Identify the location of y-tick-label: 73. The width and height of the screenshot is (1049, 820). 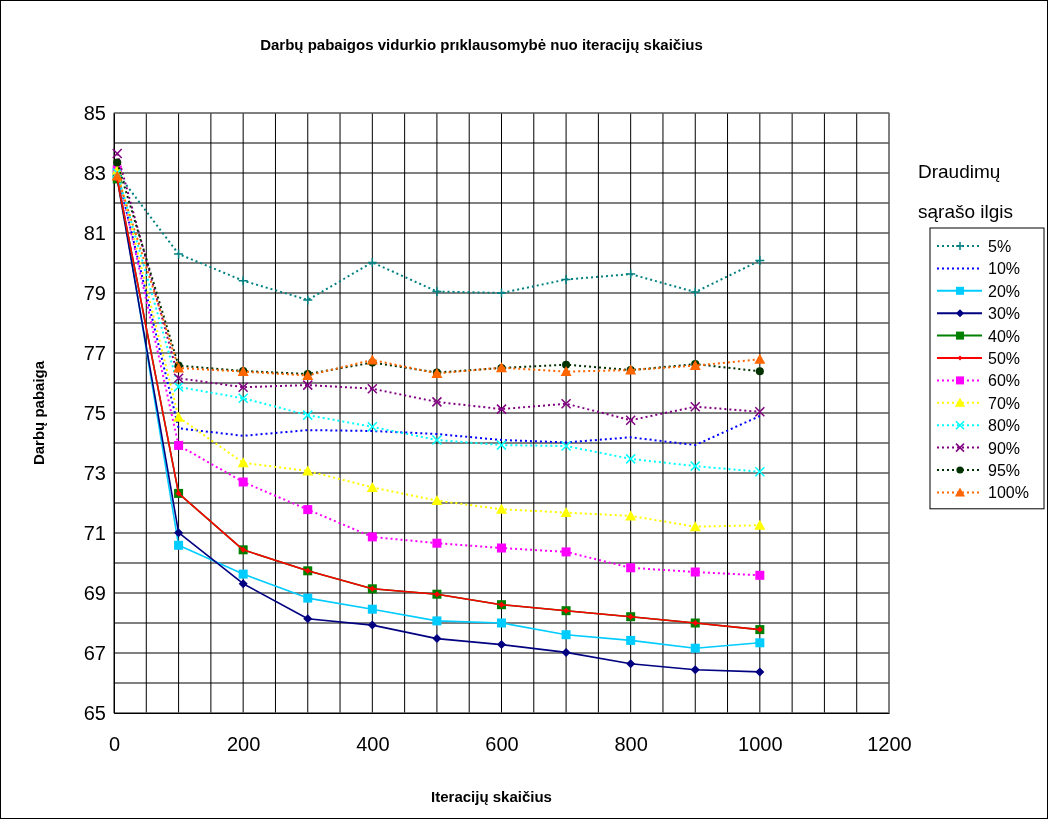
(94, 472).